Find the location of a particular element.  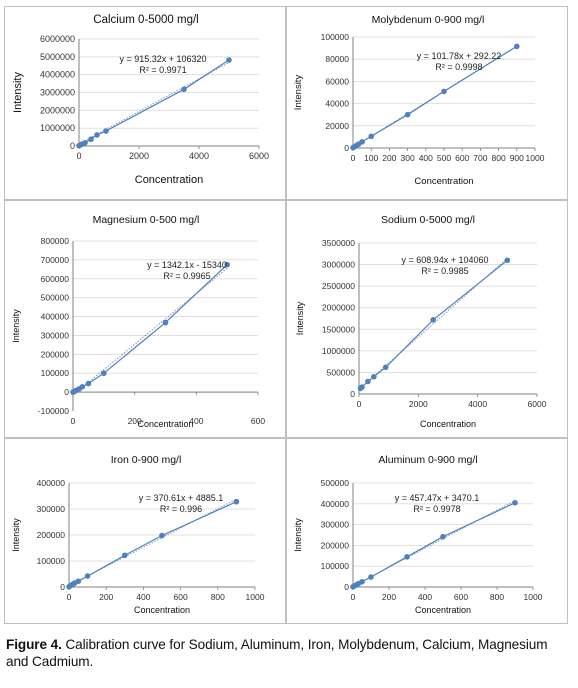

y-tick-label: 3500000 is located at coordinates (338, 243).